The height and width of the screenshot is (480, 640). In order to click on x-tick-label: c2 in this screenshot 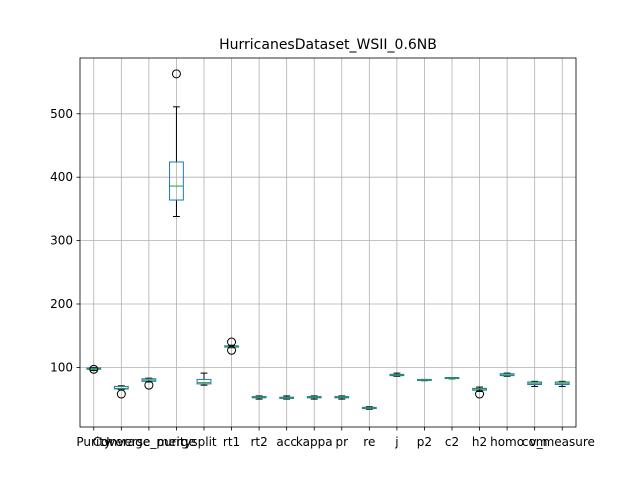, I will do `click(452, 442)`.